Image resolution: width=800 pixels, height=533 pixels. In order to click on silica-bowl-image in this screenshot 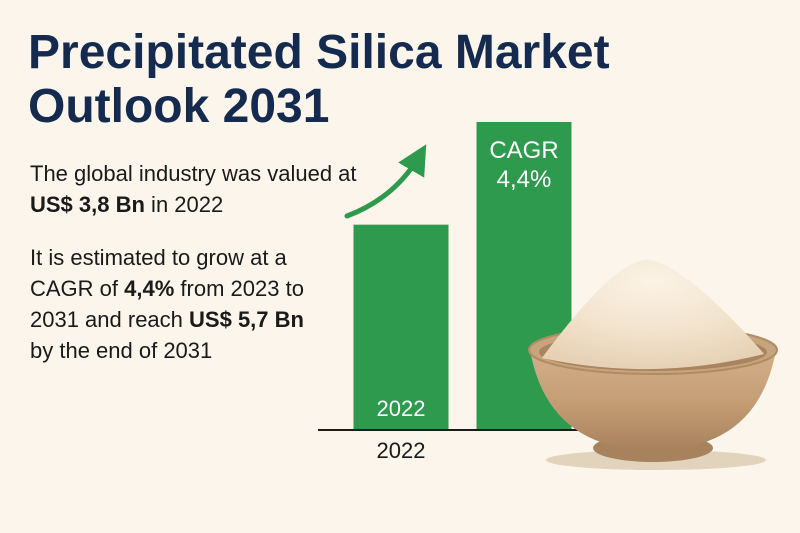, I will do `click(653, 364)`.